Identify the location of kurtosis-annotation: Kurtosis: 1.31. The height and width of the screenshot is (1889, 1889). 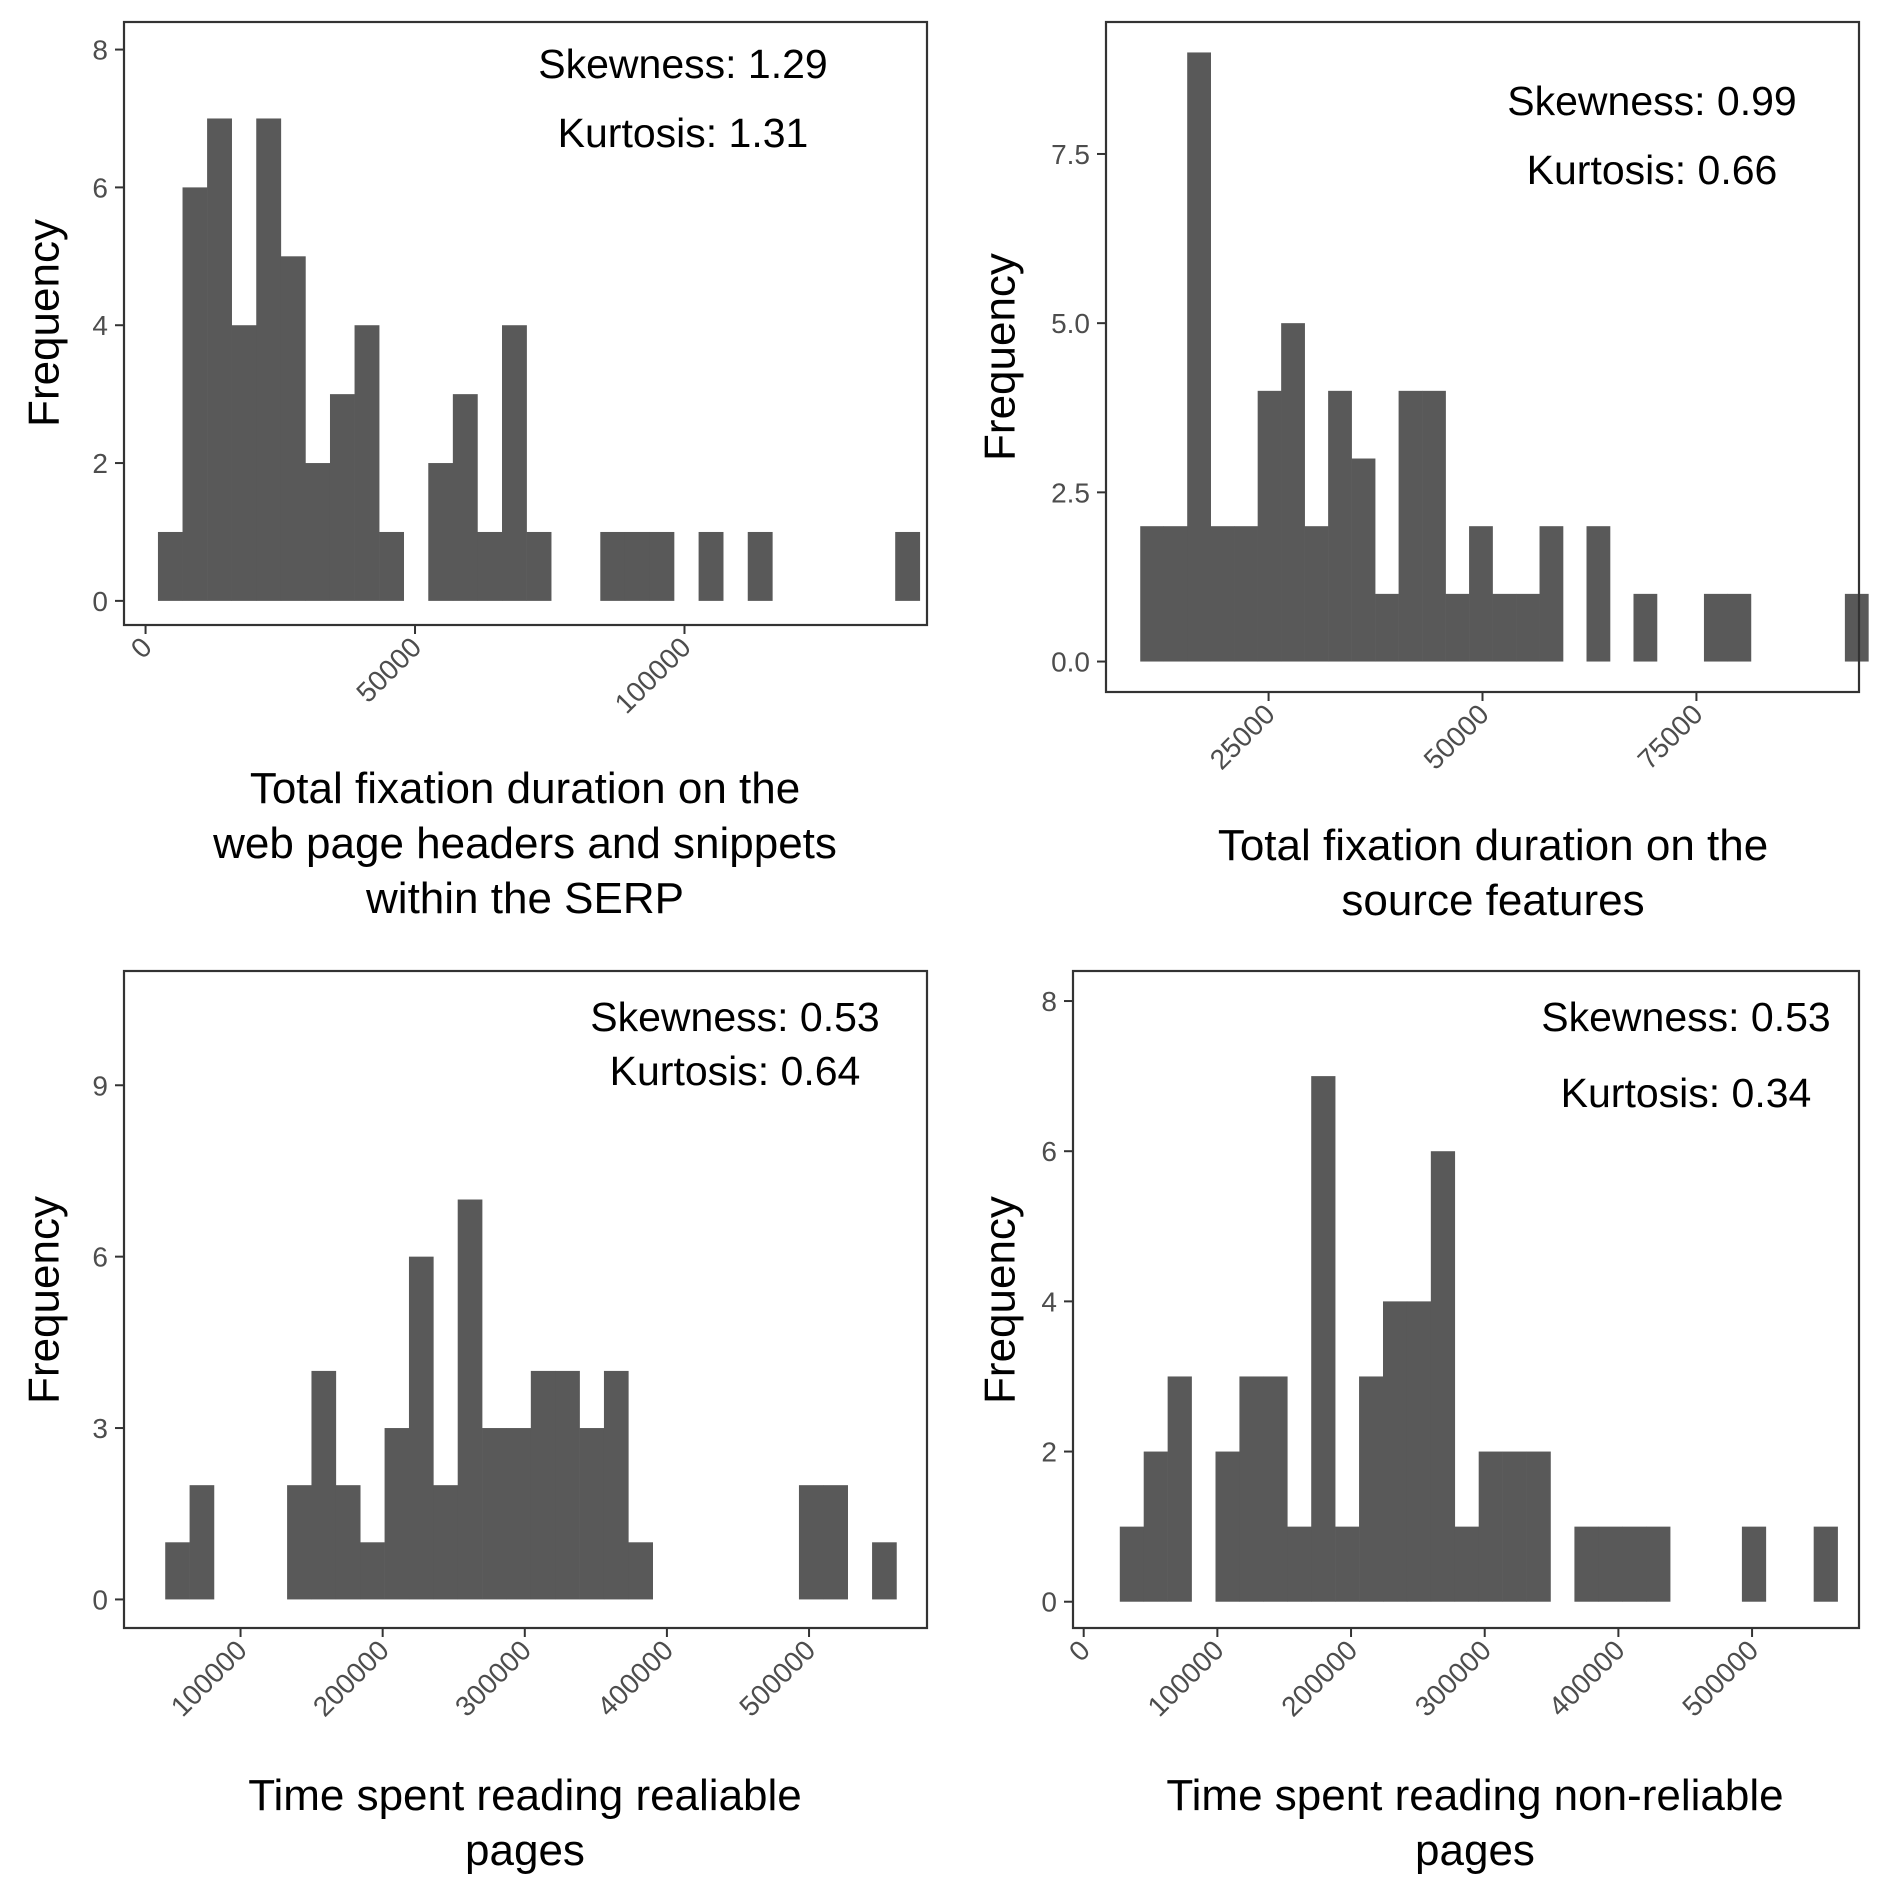
(683, 133).